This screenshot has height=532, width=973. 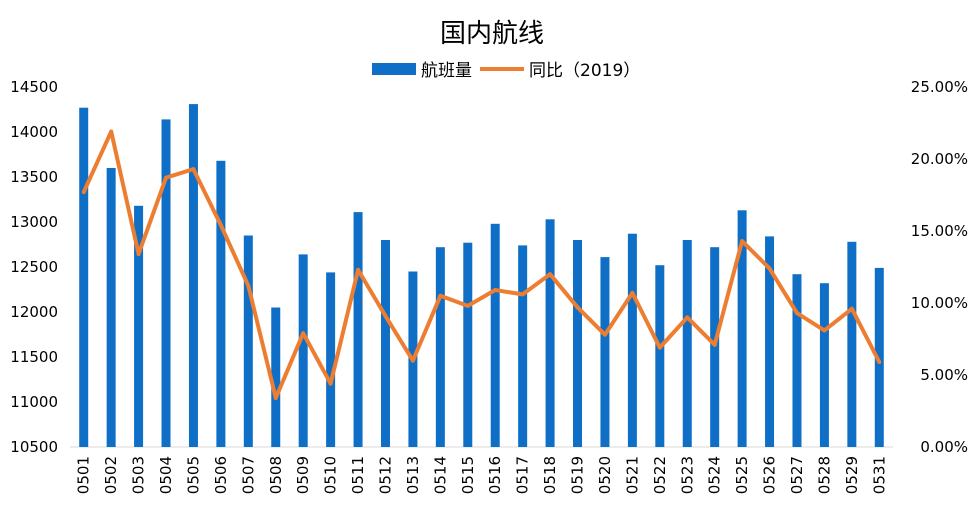 What do you see at coordinates (852, 475) in the screenshot?
I see `x-tick-label: 0529` at bounding box center [852, 475].